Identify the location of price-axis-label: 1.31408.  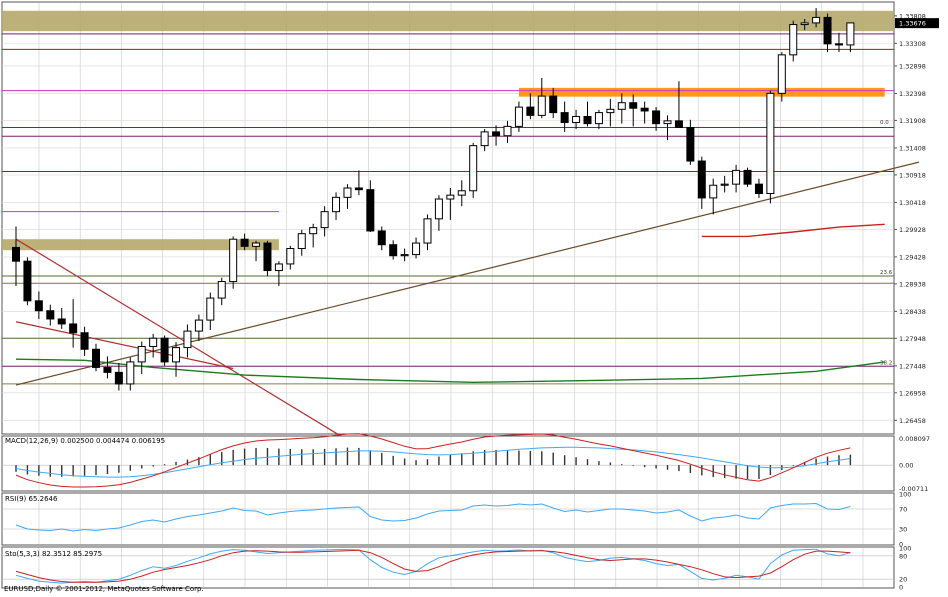
(912, 148).